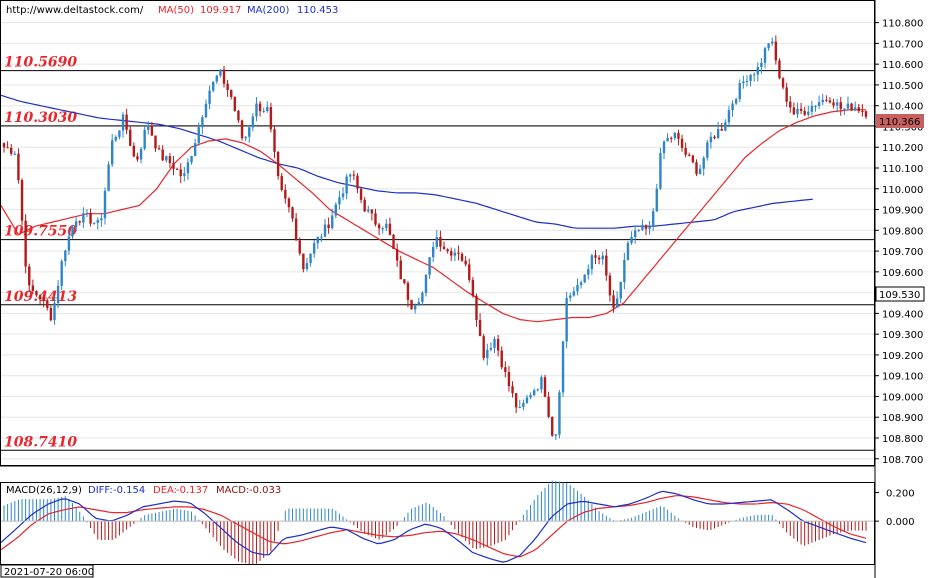  What do you see at coordinates (40, 232) in the screenshot?
I see `level-label: 109.7550` at bounding box center [40, 232].